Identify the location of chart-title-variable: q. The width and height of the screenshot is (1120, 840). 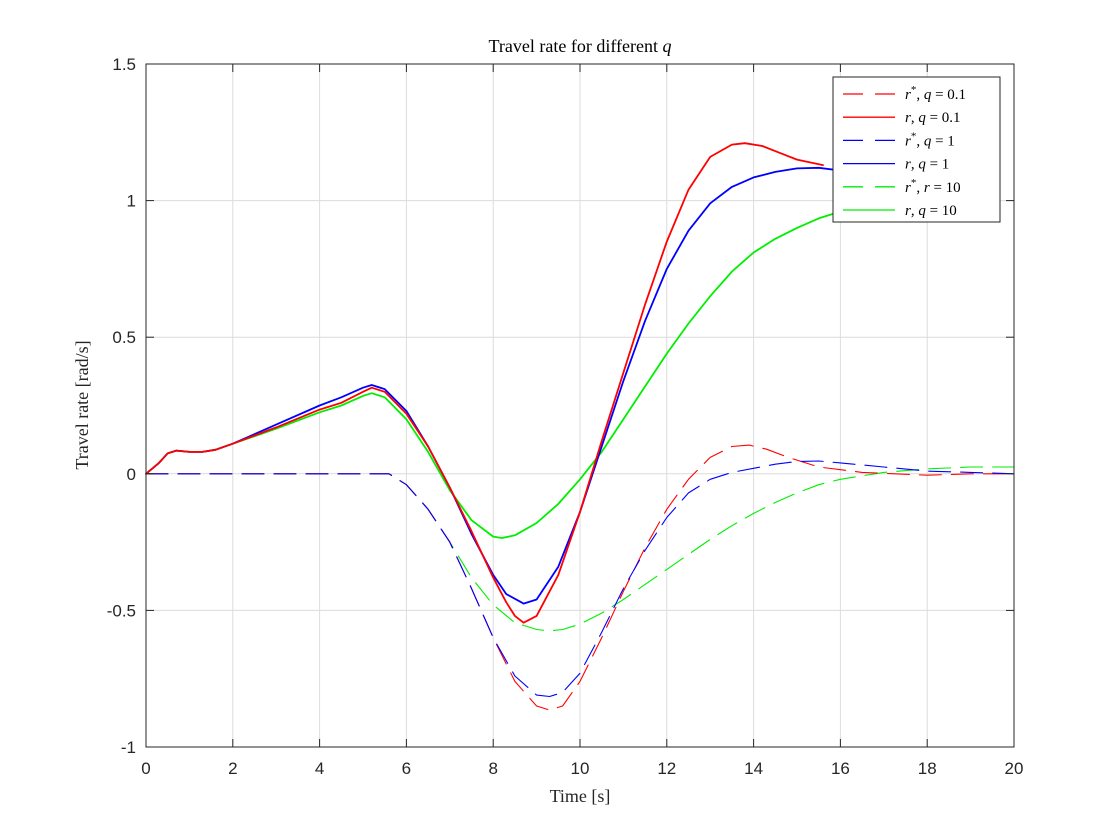
(666, 46).